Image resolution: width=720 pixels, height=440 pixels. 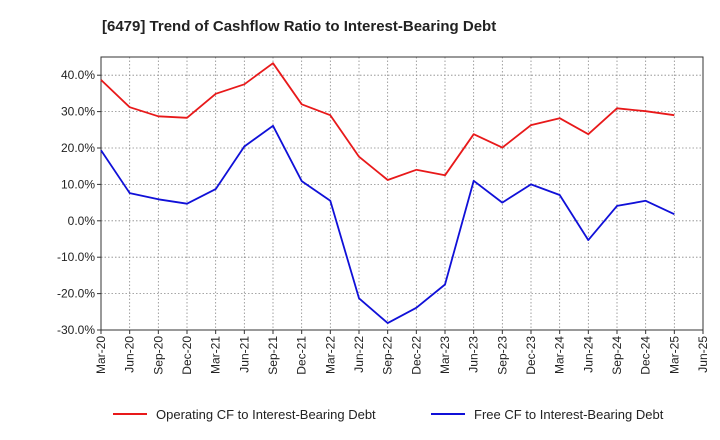 What do you see at coordinates (78, 148) in the screenshot?
I see `y-tick-label: 20.0%` at bounding box center [78, 148].